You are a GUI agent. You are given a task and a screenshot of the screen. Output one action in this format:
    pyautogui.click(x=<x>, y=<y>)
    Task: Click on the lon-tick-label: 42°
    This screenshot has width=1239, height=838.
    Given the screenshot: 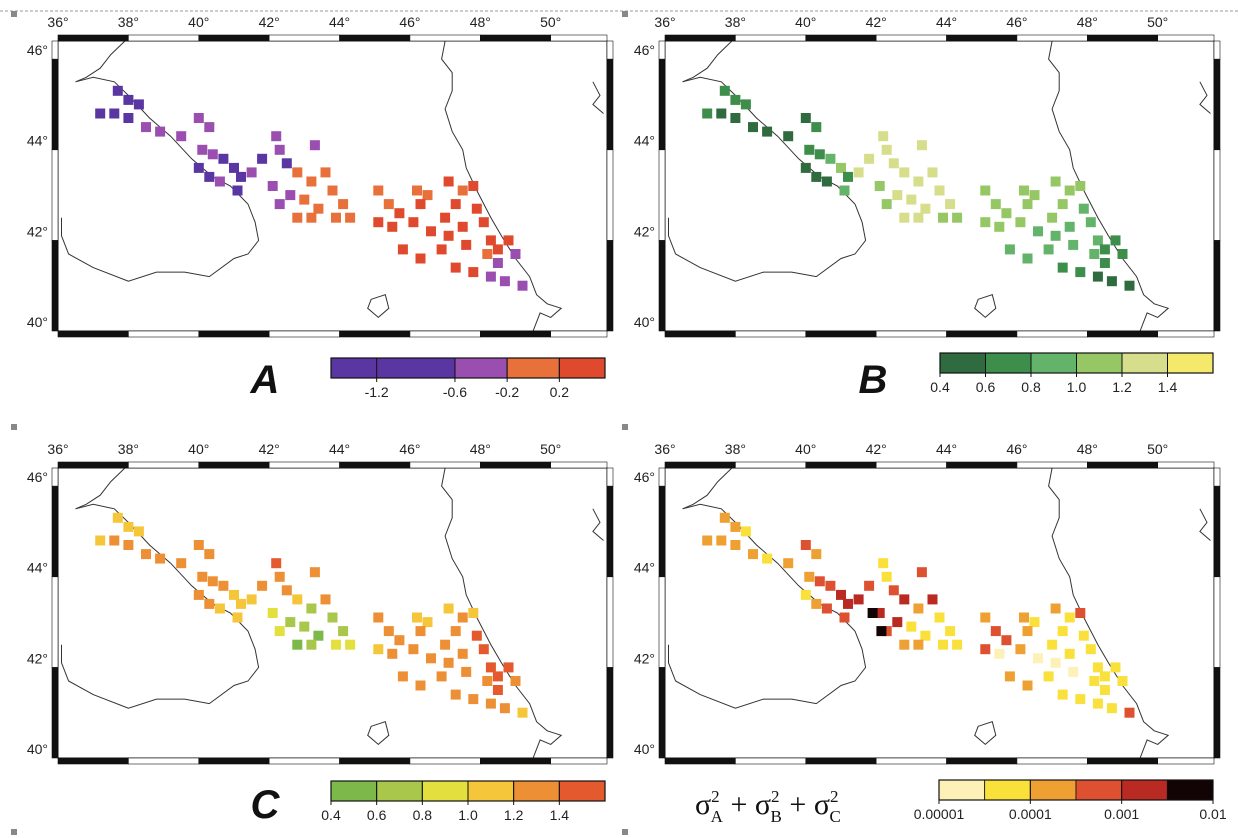 What is the action you would take?
    pyautogui.click(x=876, y=449)
    